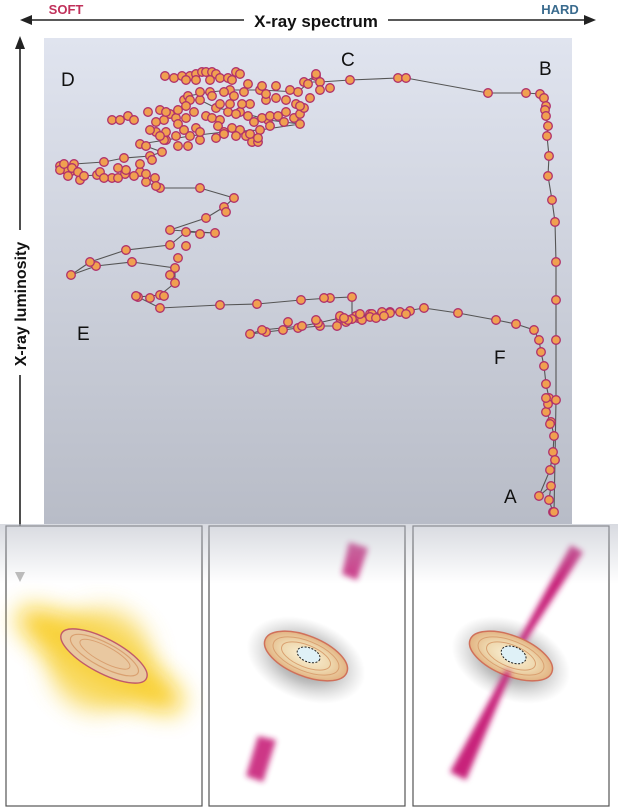 This screenshot has width=618, height=812. I want to click on spectrum-axis: X-ray spectrum SOFT HARD, so click(308, 16).